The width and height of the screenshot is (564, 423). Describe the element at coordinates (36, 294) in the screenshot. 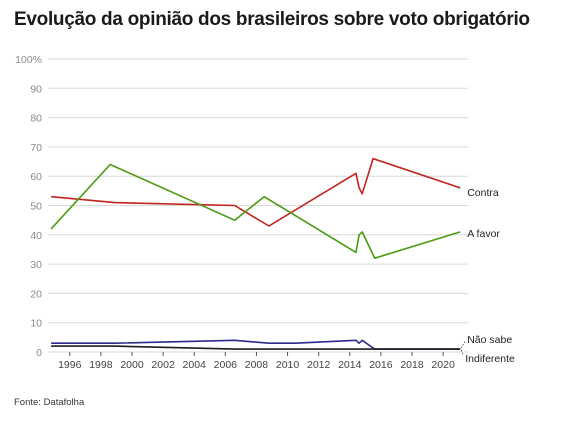

I see `y-tick-label: 20` at that location.